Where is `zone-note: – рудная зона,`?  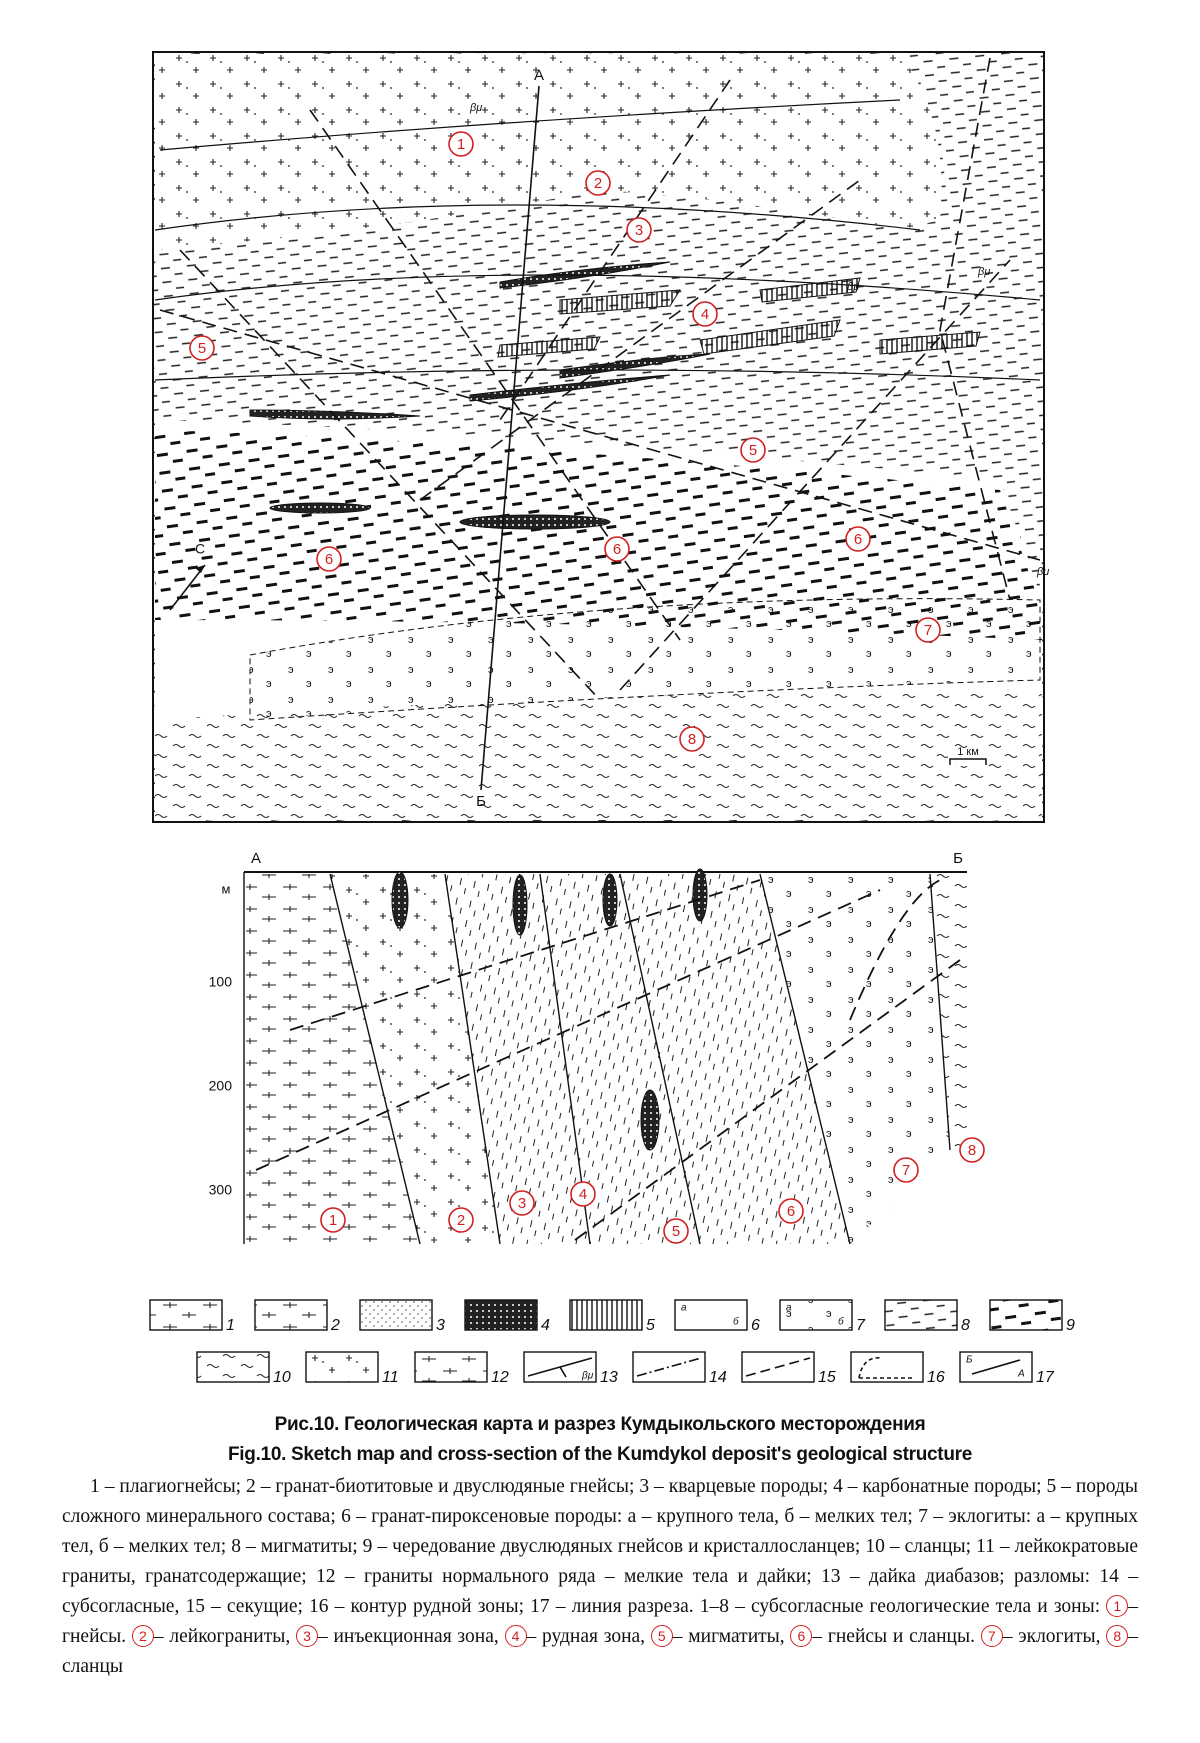 zone-note: – рудная зона, is located at coordinates (586, 1636).